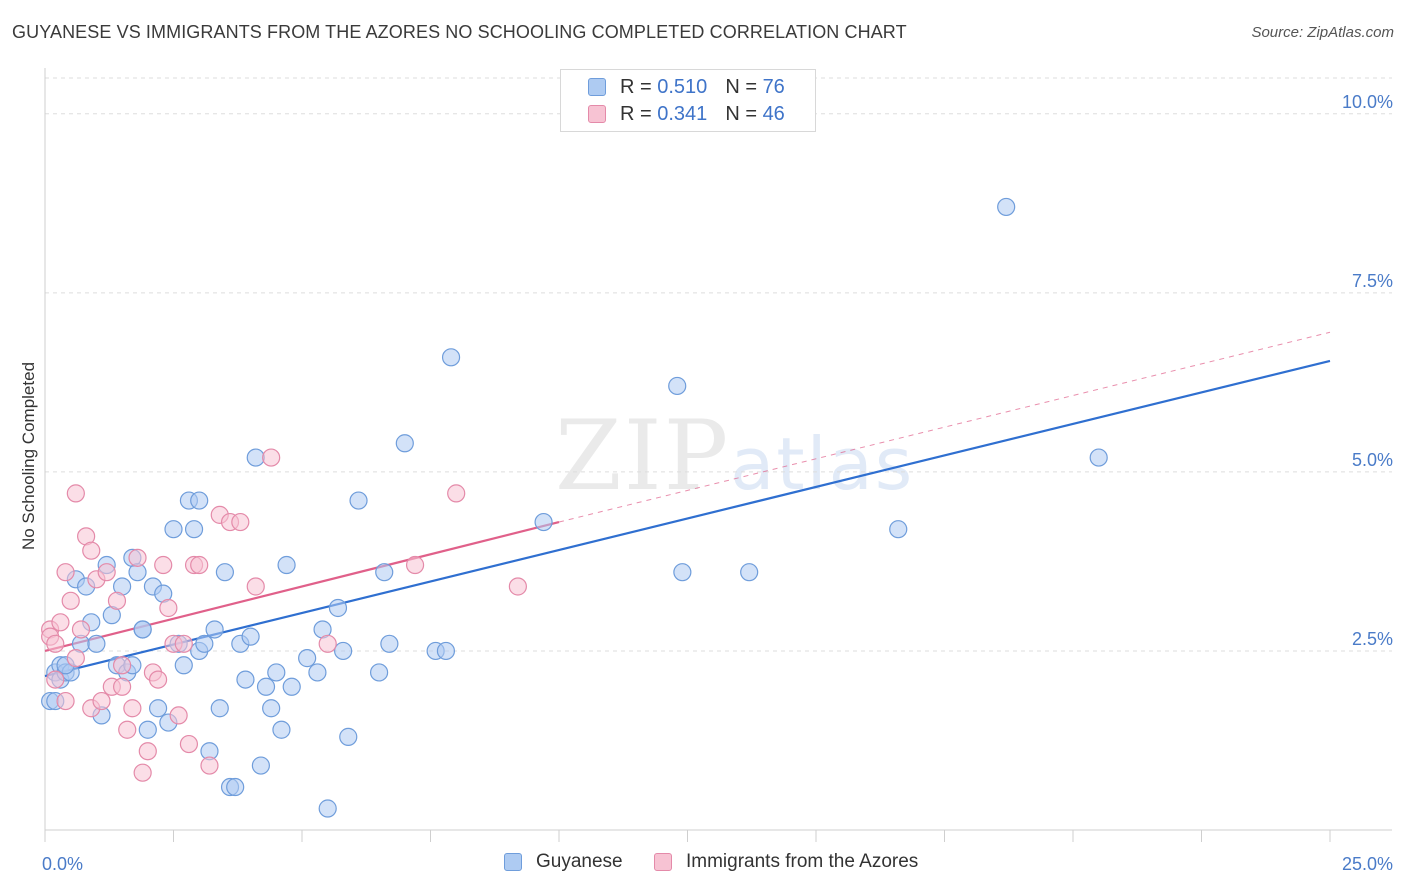 The image size is (1406, 892). Describe the element at coordinates (1372, 460) in the screenshot. I see `y-tick-label: 5.0%` at that location.